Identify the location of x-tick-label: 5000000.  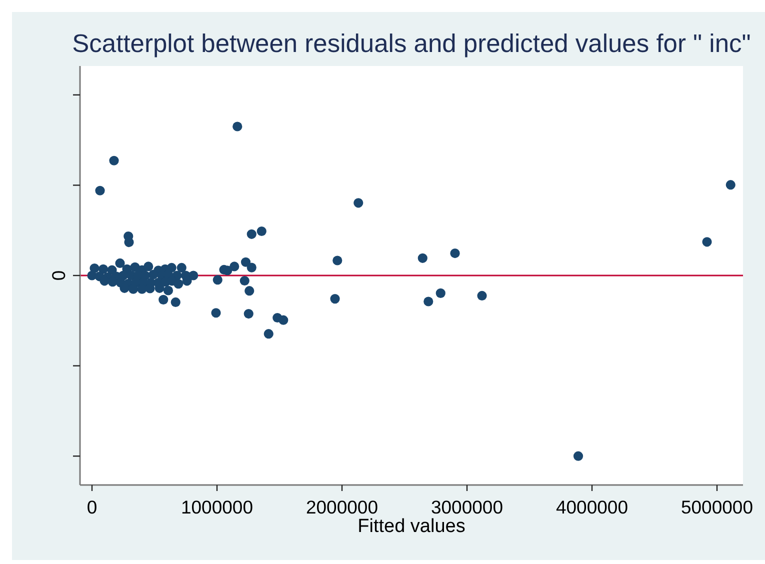
(717, 507).